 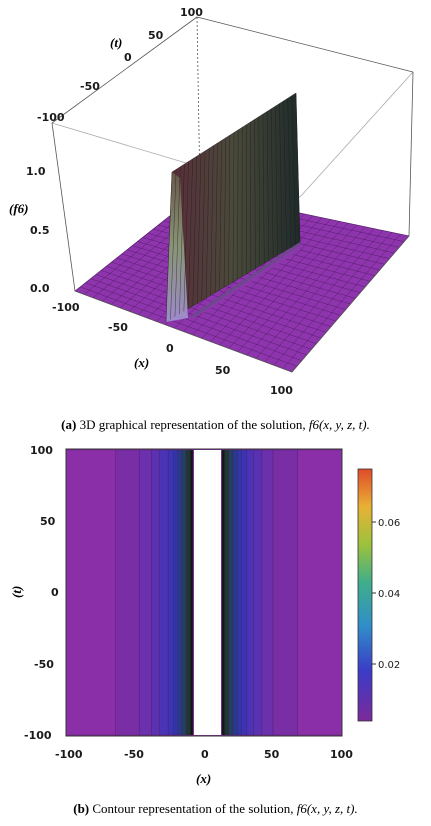 I want to click on x-tick-0: 0, so click(x=170, y=348).